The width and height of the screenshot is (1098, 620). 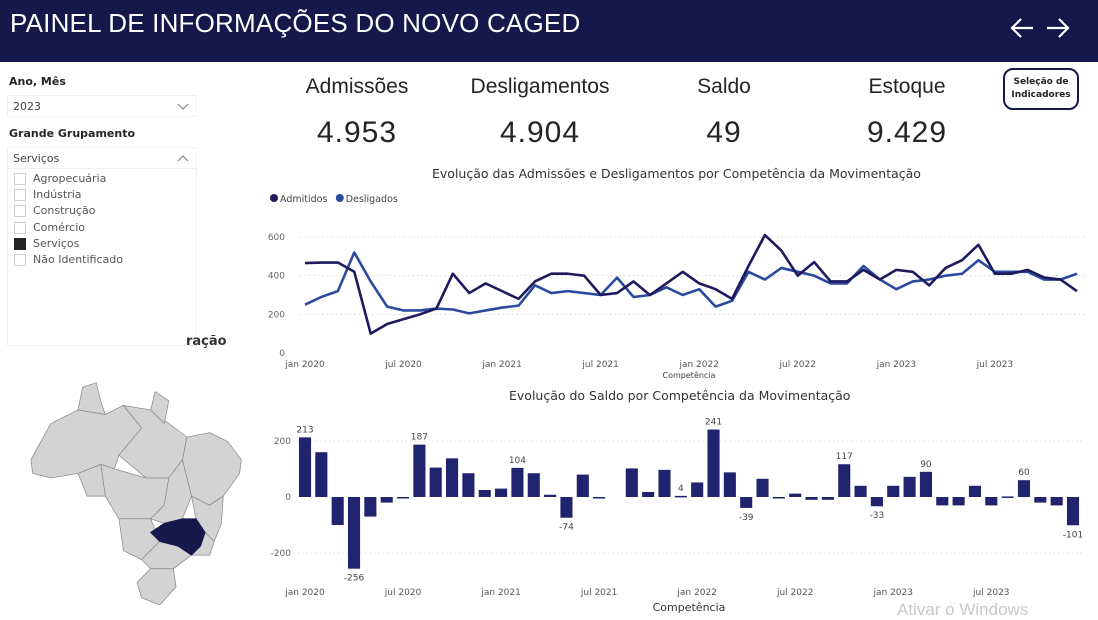 What do you see at coordinates (72, 133) in the screenshot?
I see `group-slicer-label: Grande Grupamento` at bounding box center [72, 133].